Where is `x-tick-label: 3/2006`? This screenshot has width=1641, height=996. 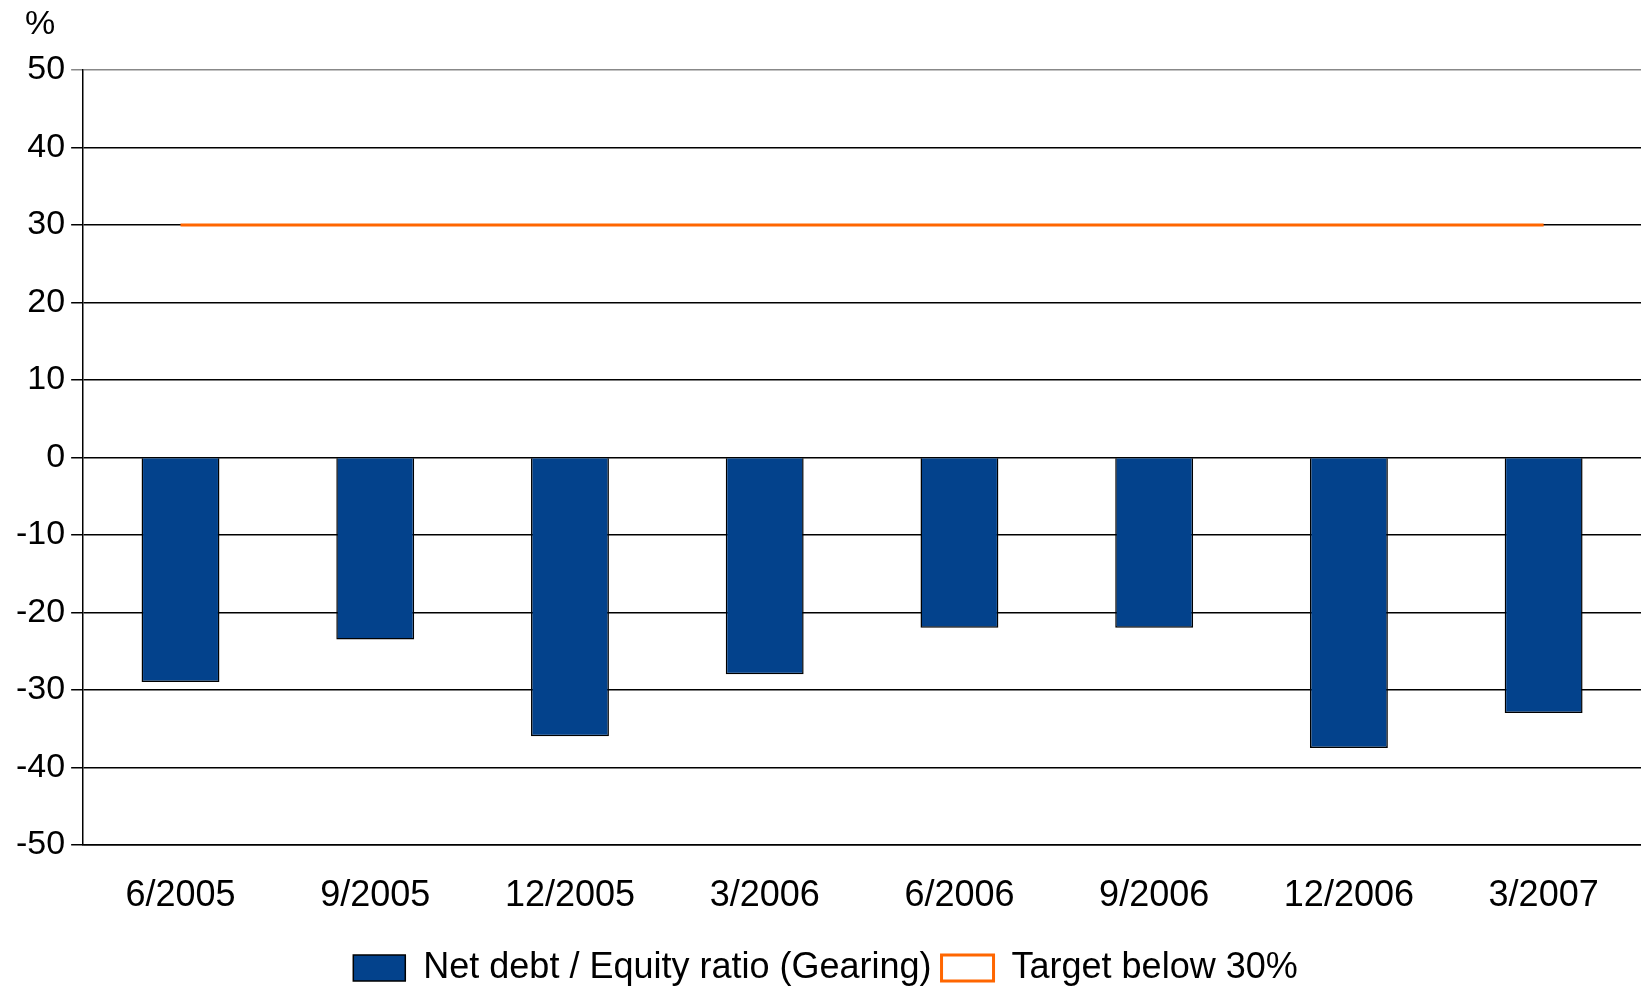 x-tick-label: 3/2006 is located at coordinates (764, 894).